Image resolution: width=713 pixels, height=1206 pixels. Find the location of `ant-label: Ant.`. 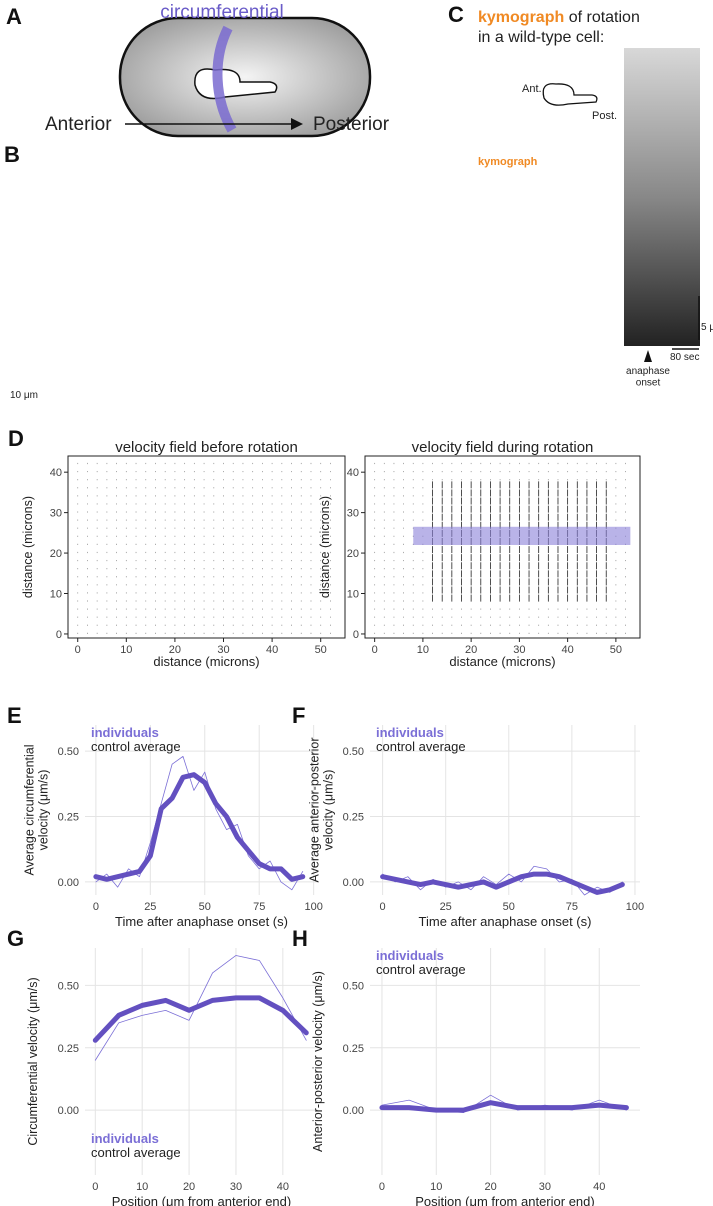

ant-label: Ant. is located at coordinates (532, 89).